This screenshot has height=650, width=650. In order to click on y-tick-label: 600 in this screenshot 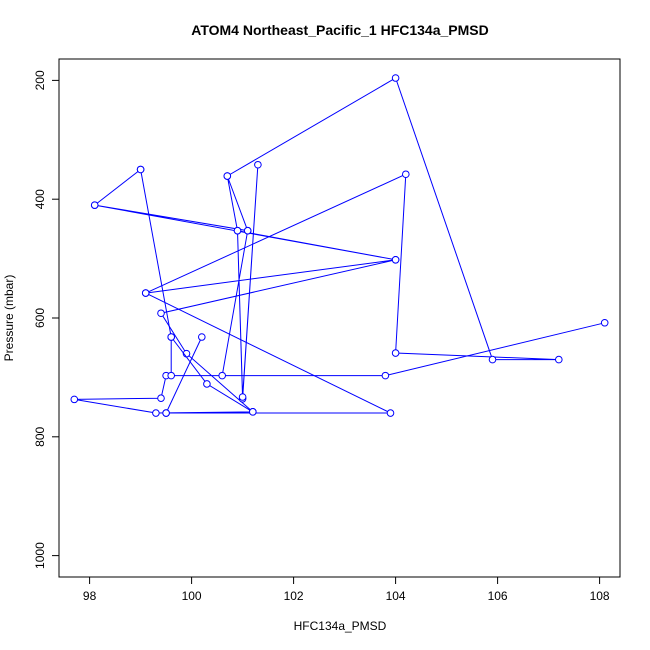, I will do `click(40, 318)`.